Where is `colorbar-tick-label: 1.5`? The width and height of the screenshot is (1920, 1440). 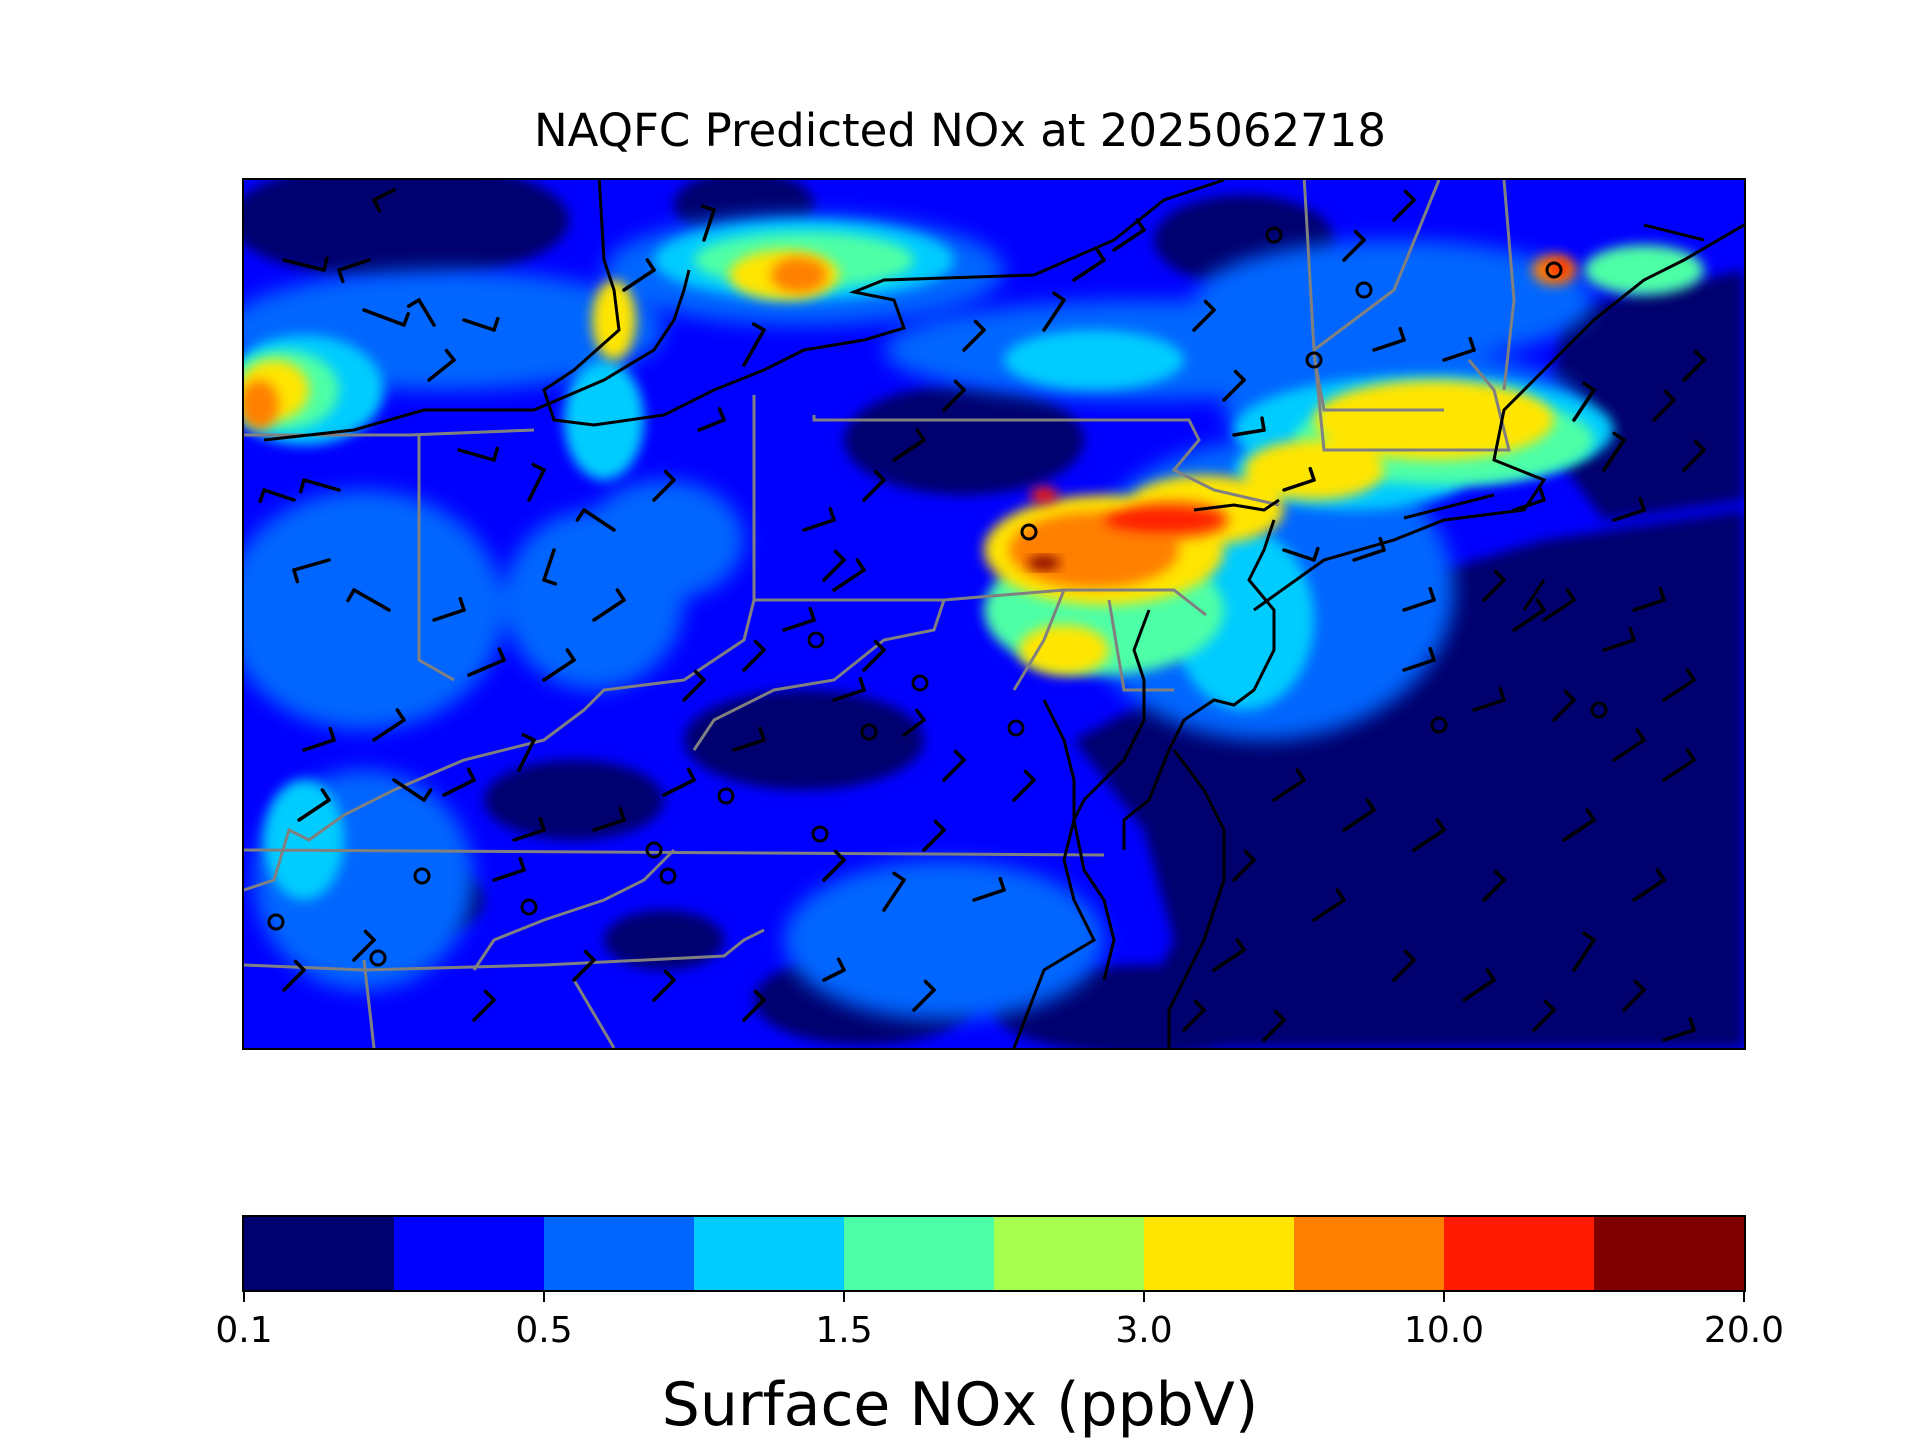 colorbar-tick-label: 1.5 is located at coordinates (844, 1330).